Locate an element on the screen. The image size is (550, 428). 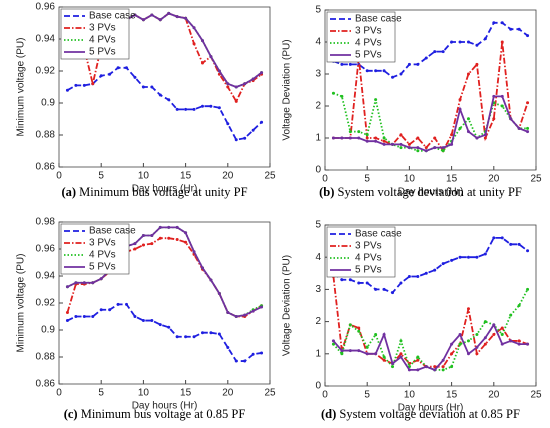
y-tick-label: 0.94 is located at coordinates (46, 39).